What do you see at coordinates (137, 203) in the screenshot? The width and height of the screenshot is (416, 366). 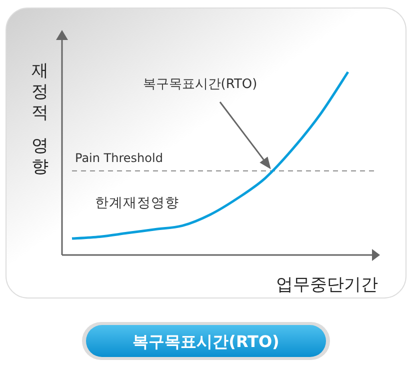 I see `annotation: 한계재정영향` at bounding box center [137, 203].